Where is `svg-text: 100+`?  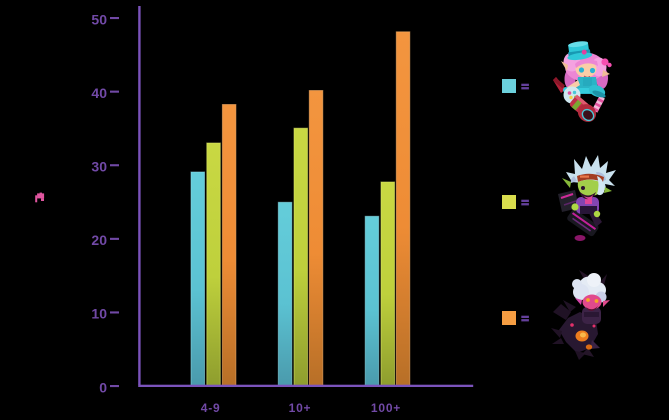
svg-text: 100+ is located at coordinates (386, 408).